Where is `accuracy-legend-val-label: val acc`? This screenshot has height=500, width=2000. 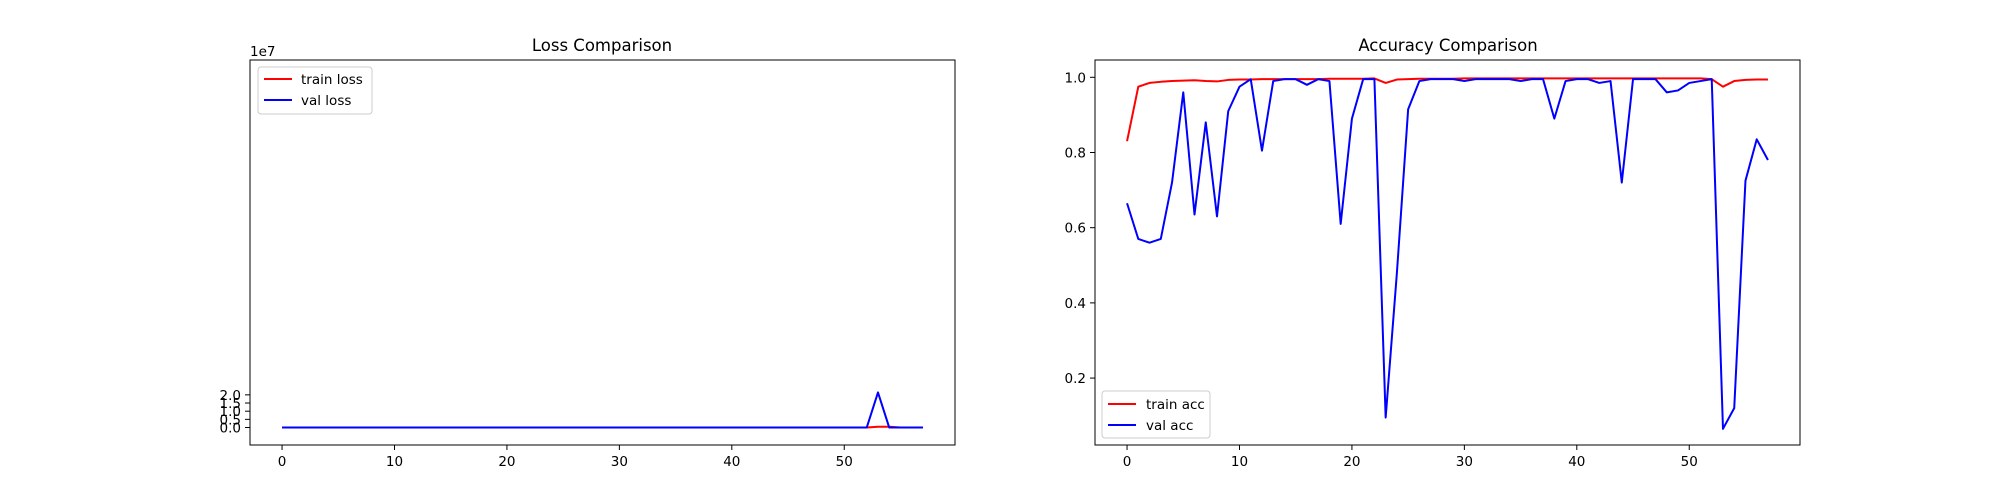
accuracy-legend-val-label: val acc is located at coordinates (1169, 426).